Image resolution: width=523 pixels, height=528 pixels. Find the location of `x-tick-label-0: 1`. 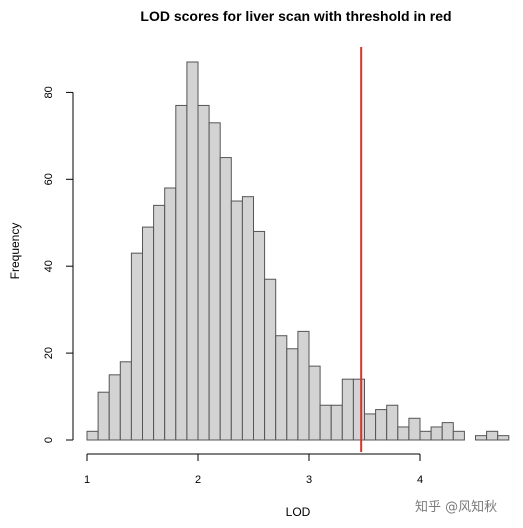

x-tick-label-0: 1 is located at coordinates (87, 480).